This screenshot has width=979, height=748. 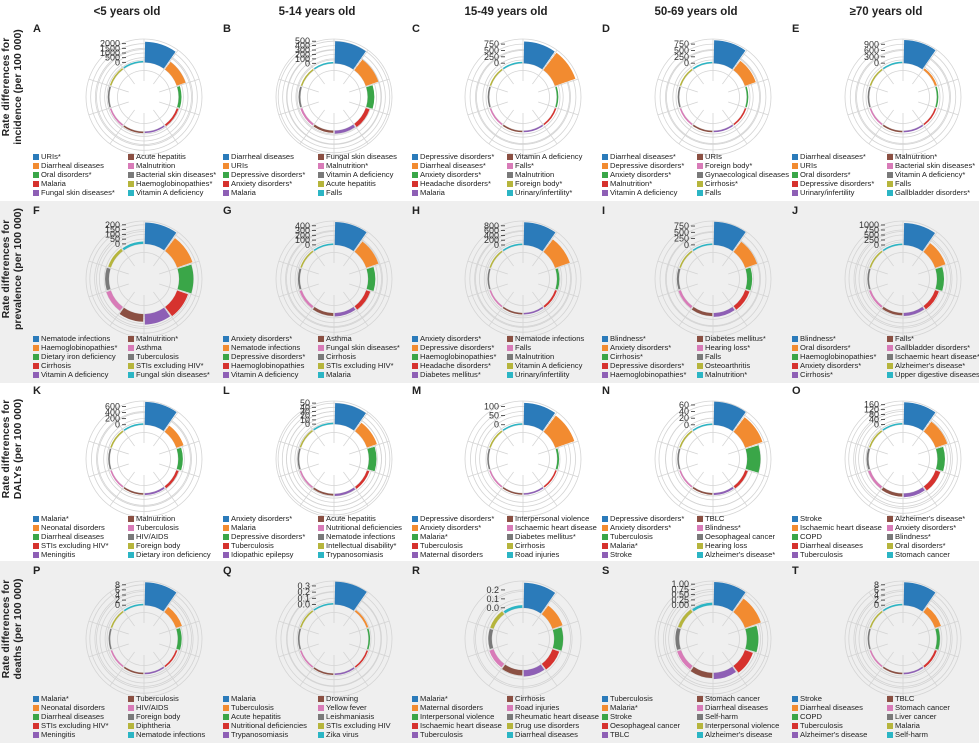 What do you see at coordinates (262, 554) in the screenshot?
I see `legend-label: Idiopathic epilepsy` at bounding box center [262, 554].